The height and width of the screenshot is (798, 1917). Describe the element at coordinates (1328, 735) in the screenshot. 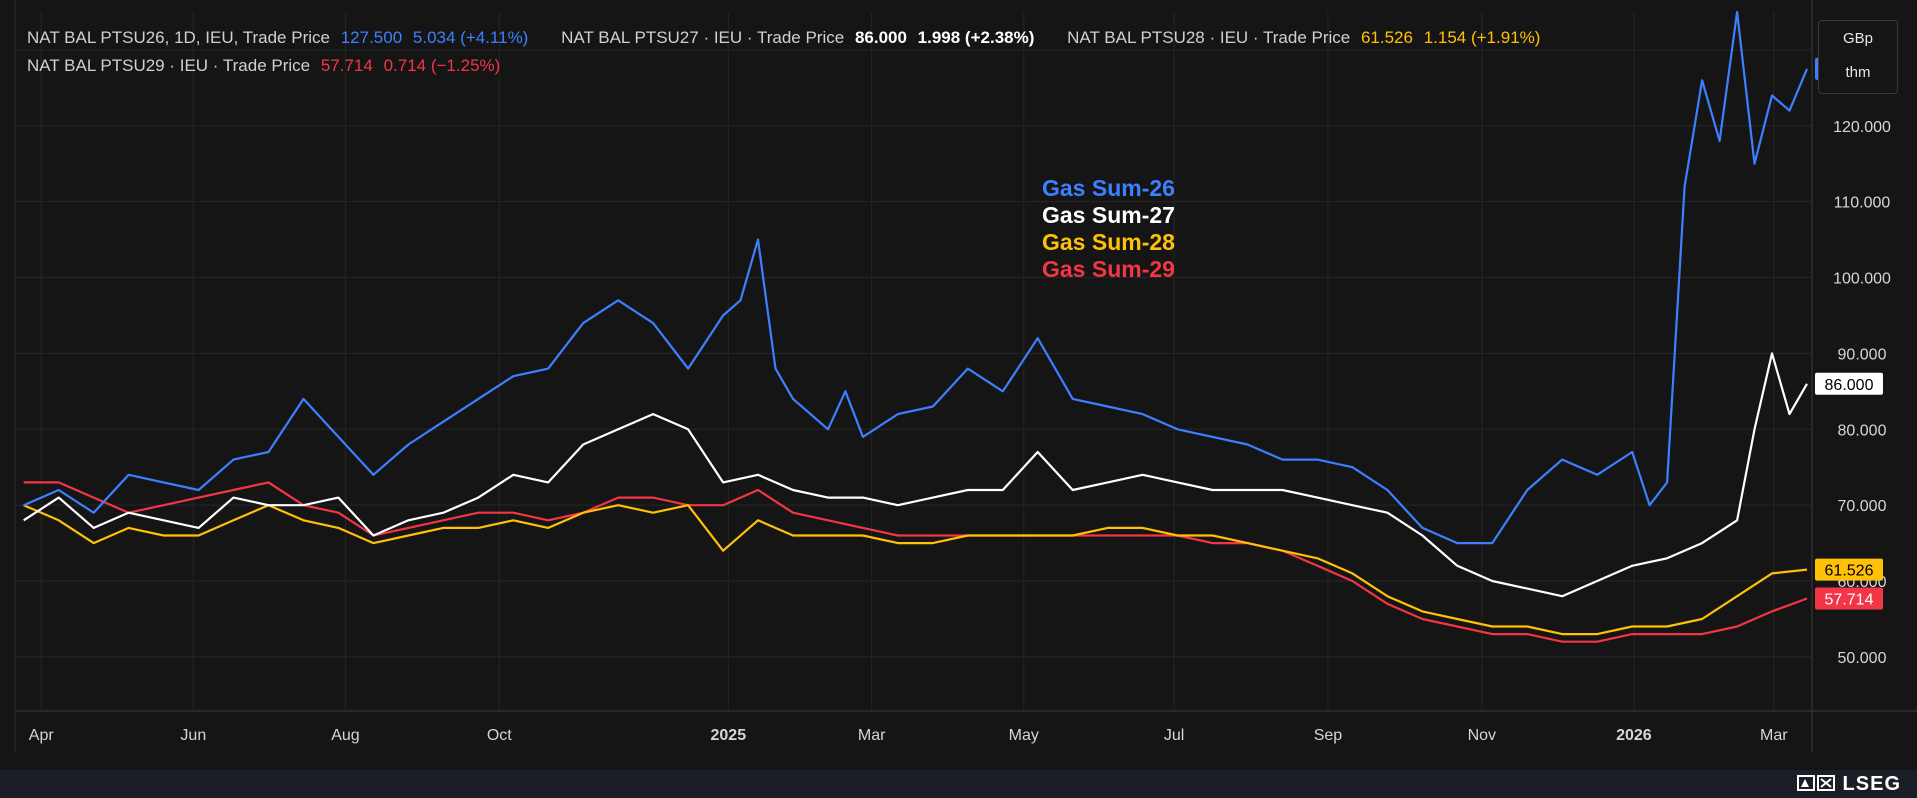

I see `x-tick-label: Sep` at that location.